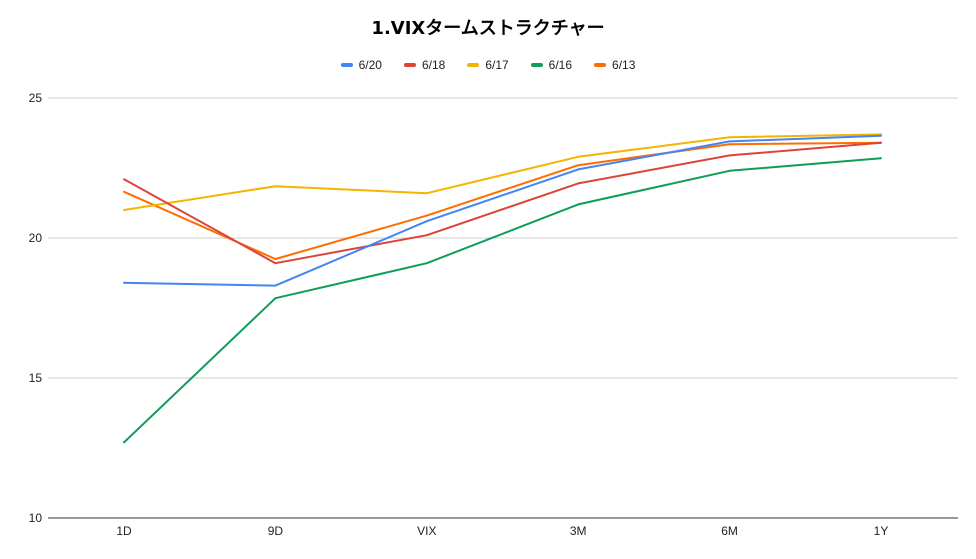 This screenshot has height=559, width=976. I want to click on legend-item: 6/16, so click(551, 65).